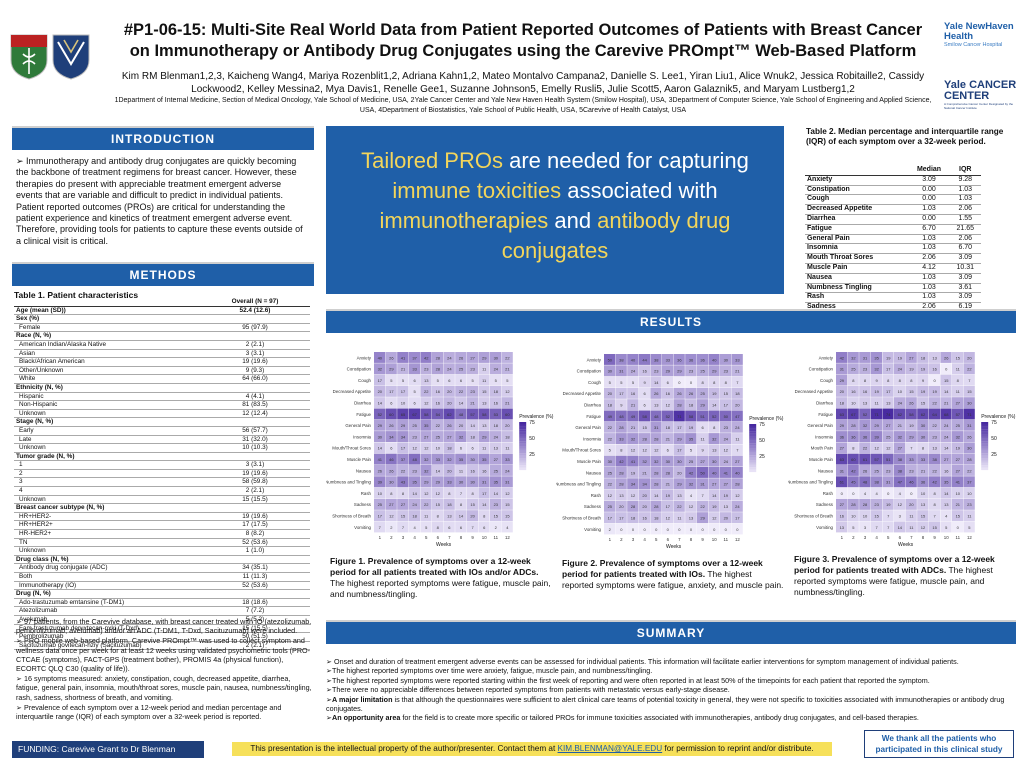  I want to click on heatmap-cell-value: 7, so click(737, 382).